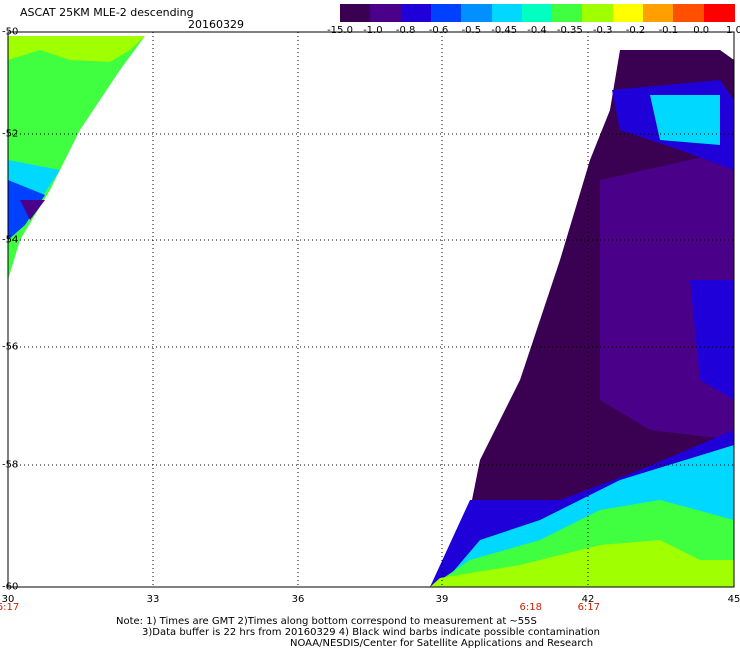 This screenshot has height=650, width=740. Describe the element at coordinates (685, 120) in the screenshot. I see `right-swath-top-cyan` at that location.